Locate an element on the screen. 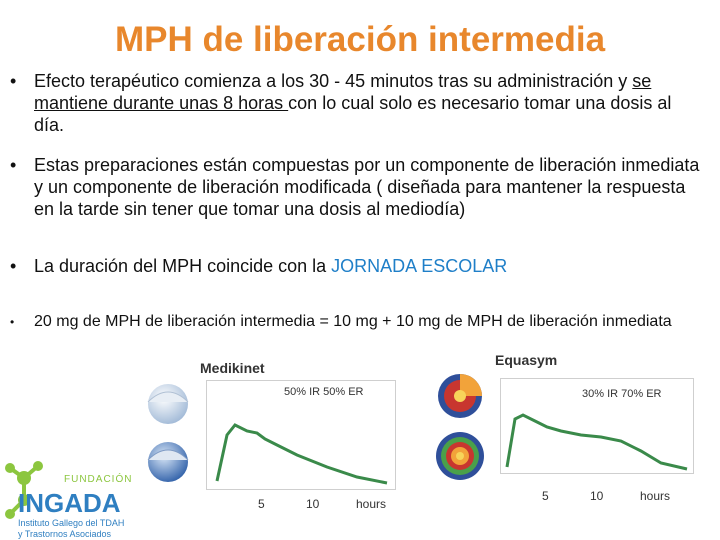 The image size is (720, 540). medikinet-tick-5: 5 is located at coordinates (261, 504).